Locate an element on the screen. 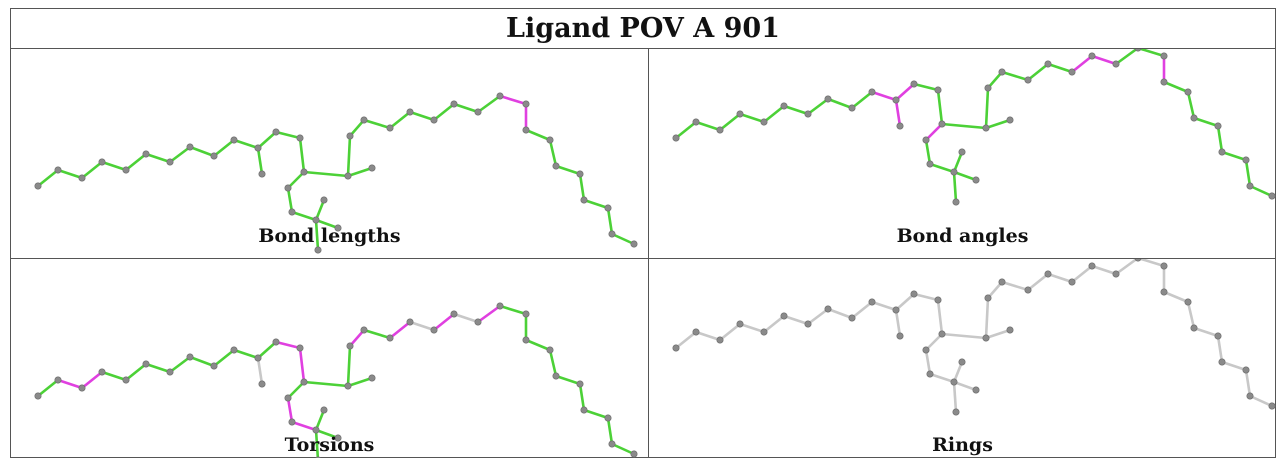  divider-middle is located at coordinates (643, 258).